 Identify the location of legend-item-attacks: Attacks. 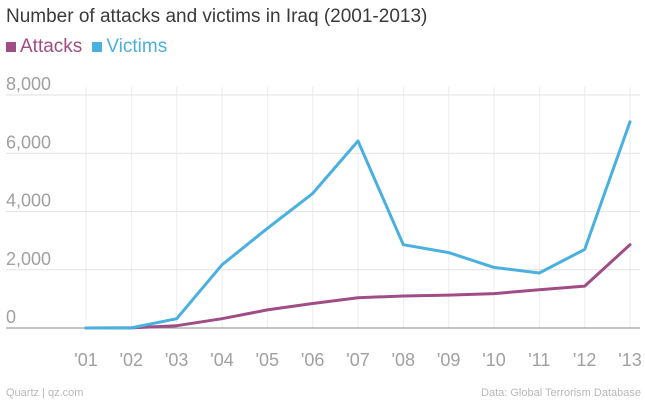
(44, 47).